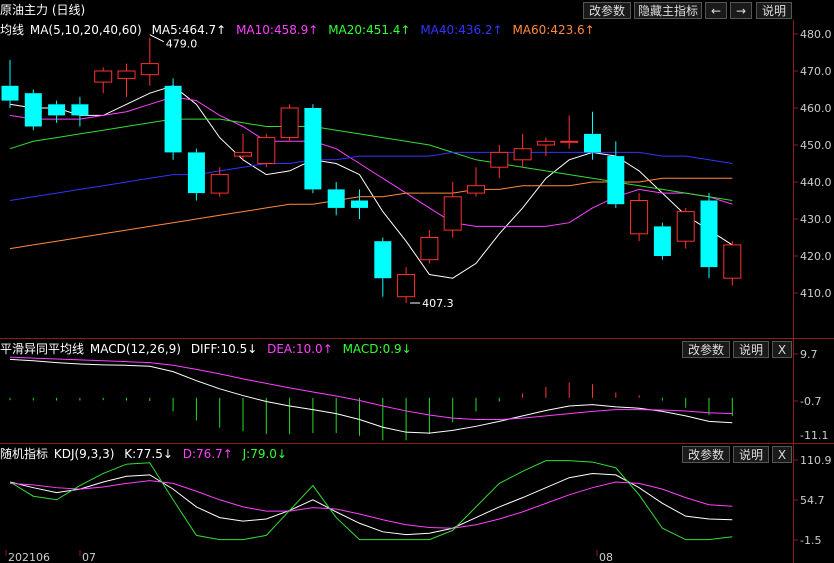 The width and height of the screenshot is (834, 563). I want to click on kdj-help-button: 说明, so click(751, 454).